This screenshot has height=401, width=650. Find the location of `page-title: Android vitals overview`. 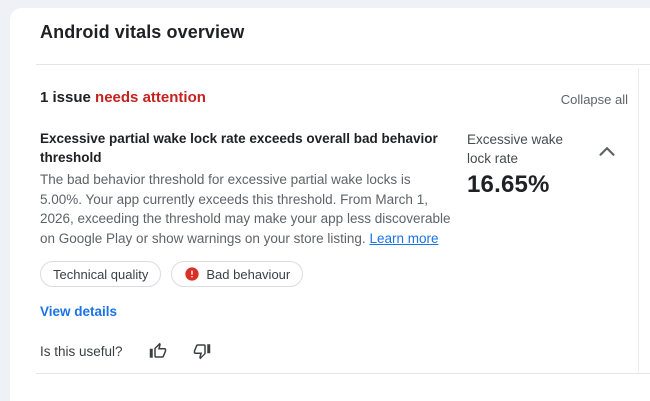

page-title: Android vitals overview is located at coordinates (142, 32).